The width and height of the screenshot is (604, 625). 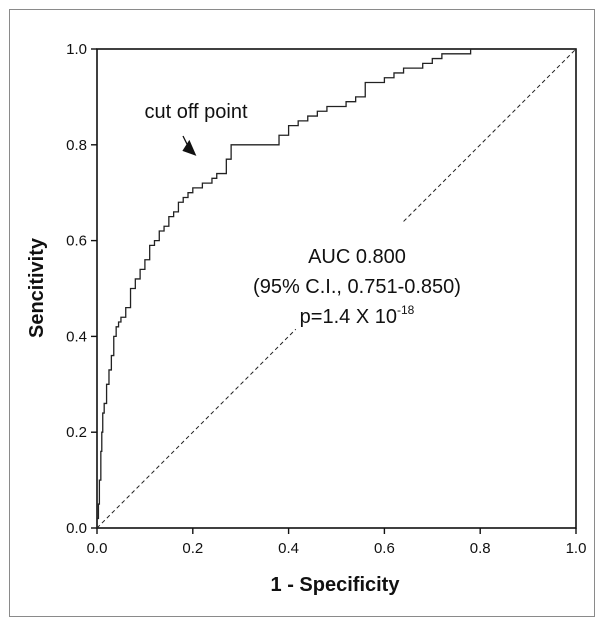 I want to click on x-tick-label-2: 0.4, so click(x=288, y=548).